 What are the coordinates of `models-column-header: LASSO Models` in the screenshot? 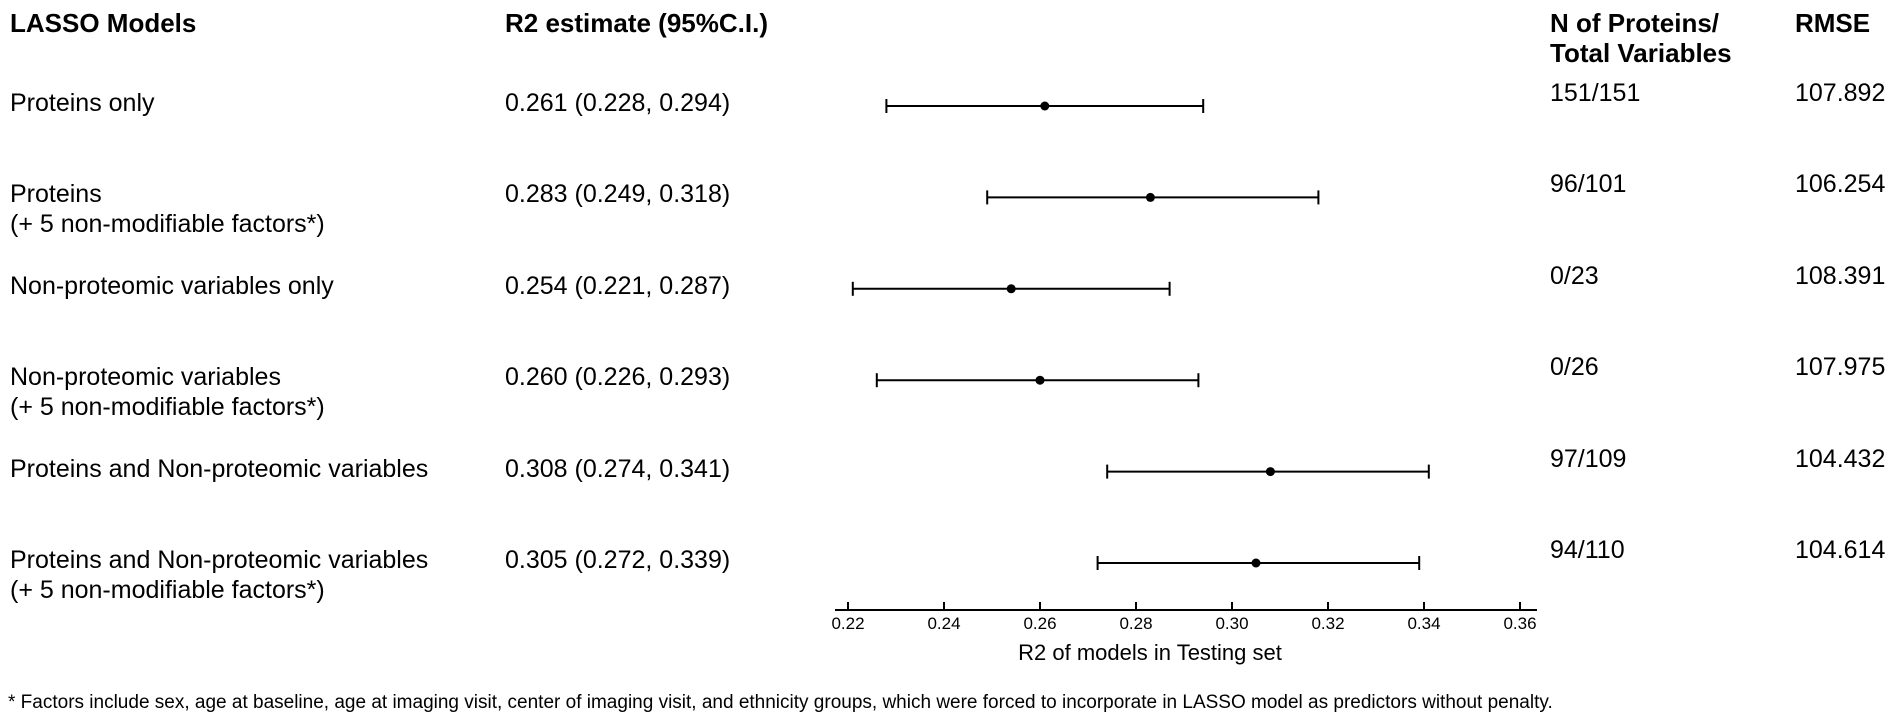 It's located at (103, 23).